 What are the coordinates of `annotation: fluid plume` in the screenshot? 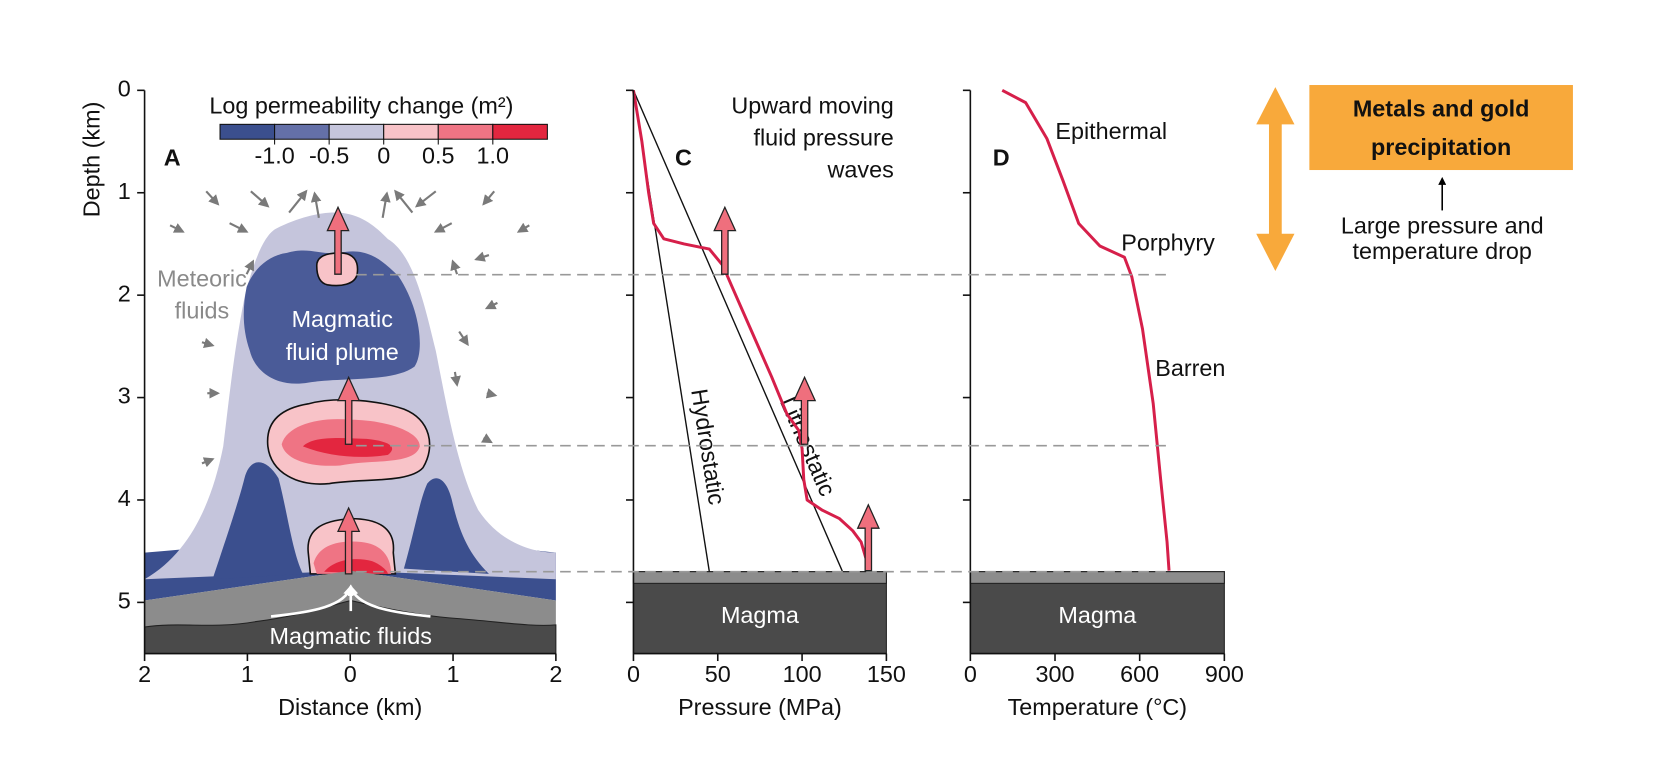 It's located at (342, 352).